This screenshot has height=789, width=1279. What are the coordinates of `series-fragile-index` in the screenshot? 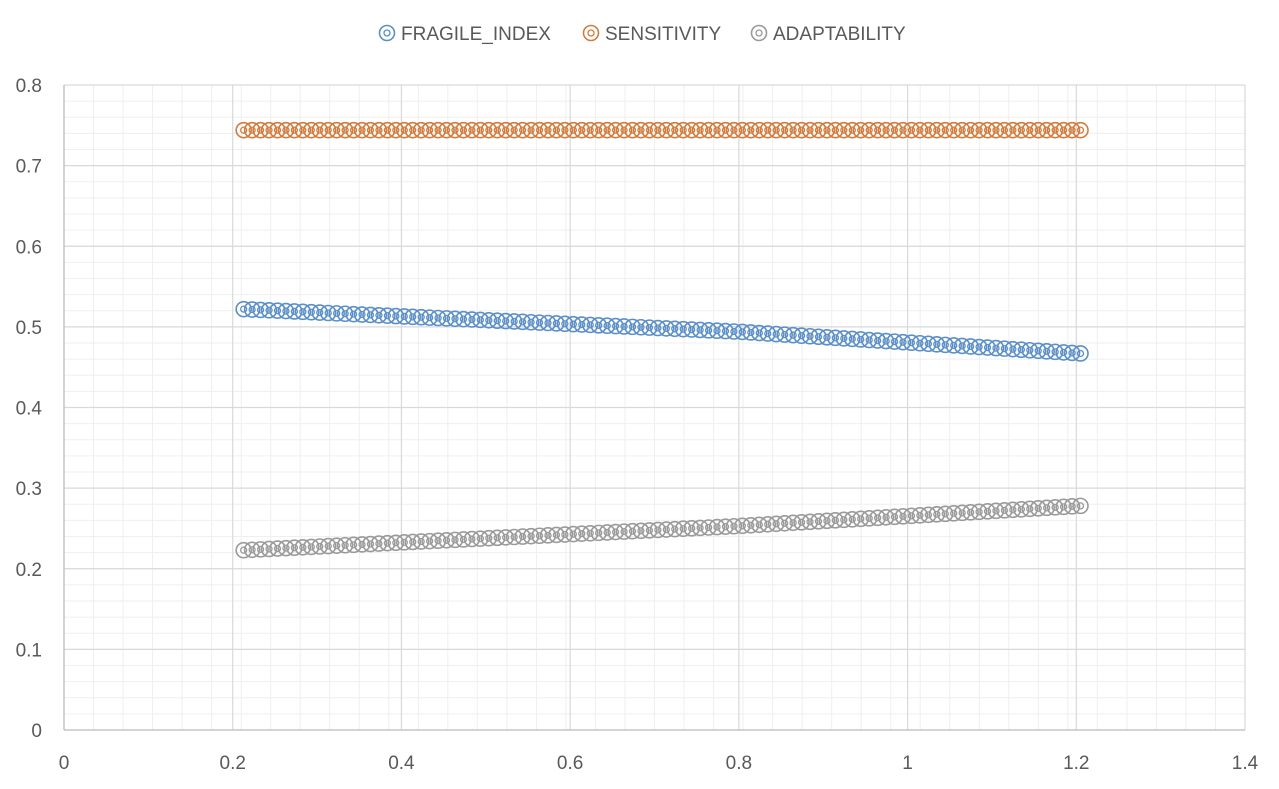 It's located at (662, 331).